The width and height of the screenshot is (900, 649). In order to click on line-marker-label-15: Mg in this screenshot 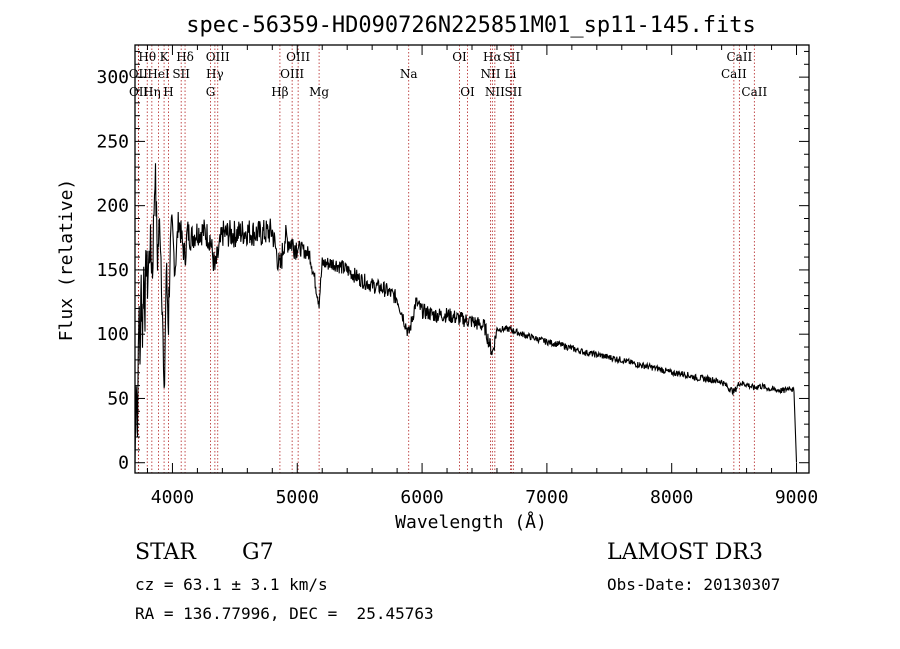, I will do `click(319, 92)`.